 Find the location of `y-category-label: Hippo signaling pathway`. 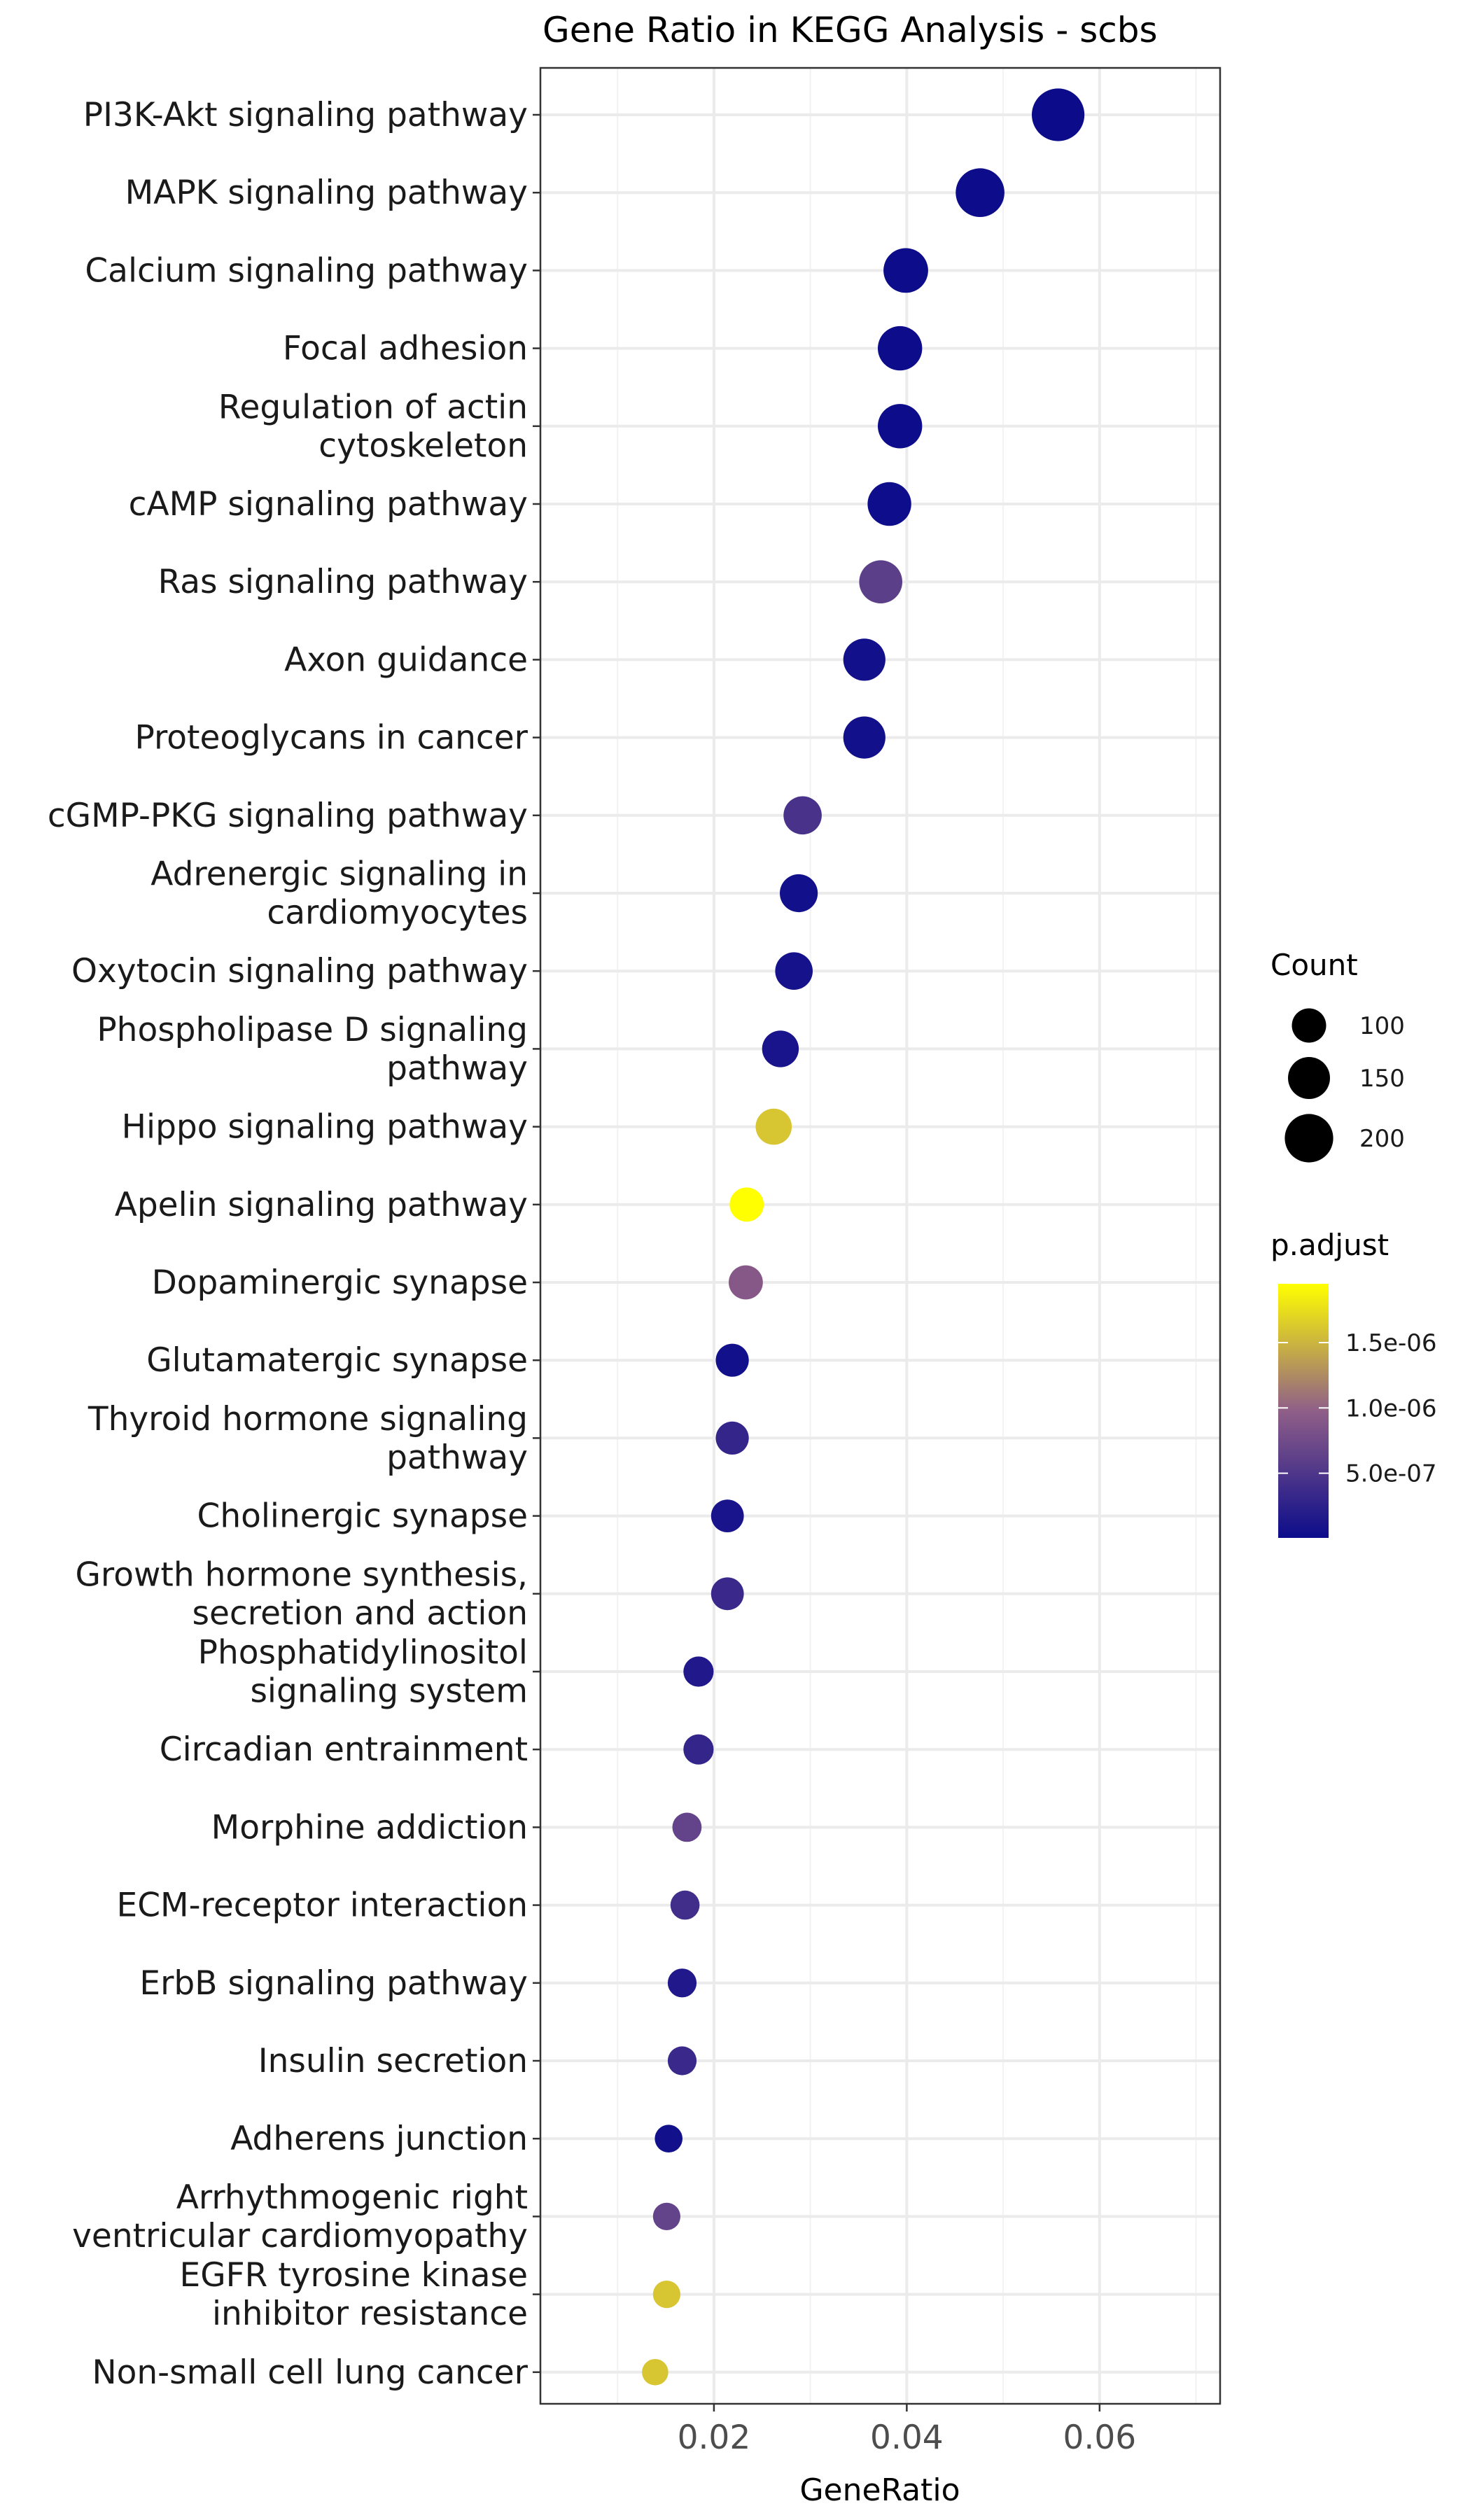

y-category-label: Hippo signaling pathway is located at coordinates (325, 1127).